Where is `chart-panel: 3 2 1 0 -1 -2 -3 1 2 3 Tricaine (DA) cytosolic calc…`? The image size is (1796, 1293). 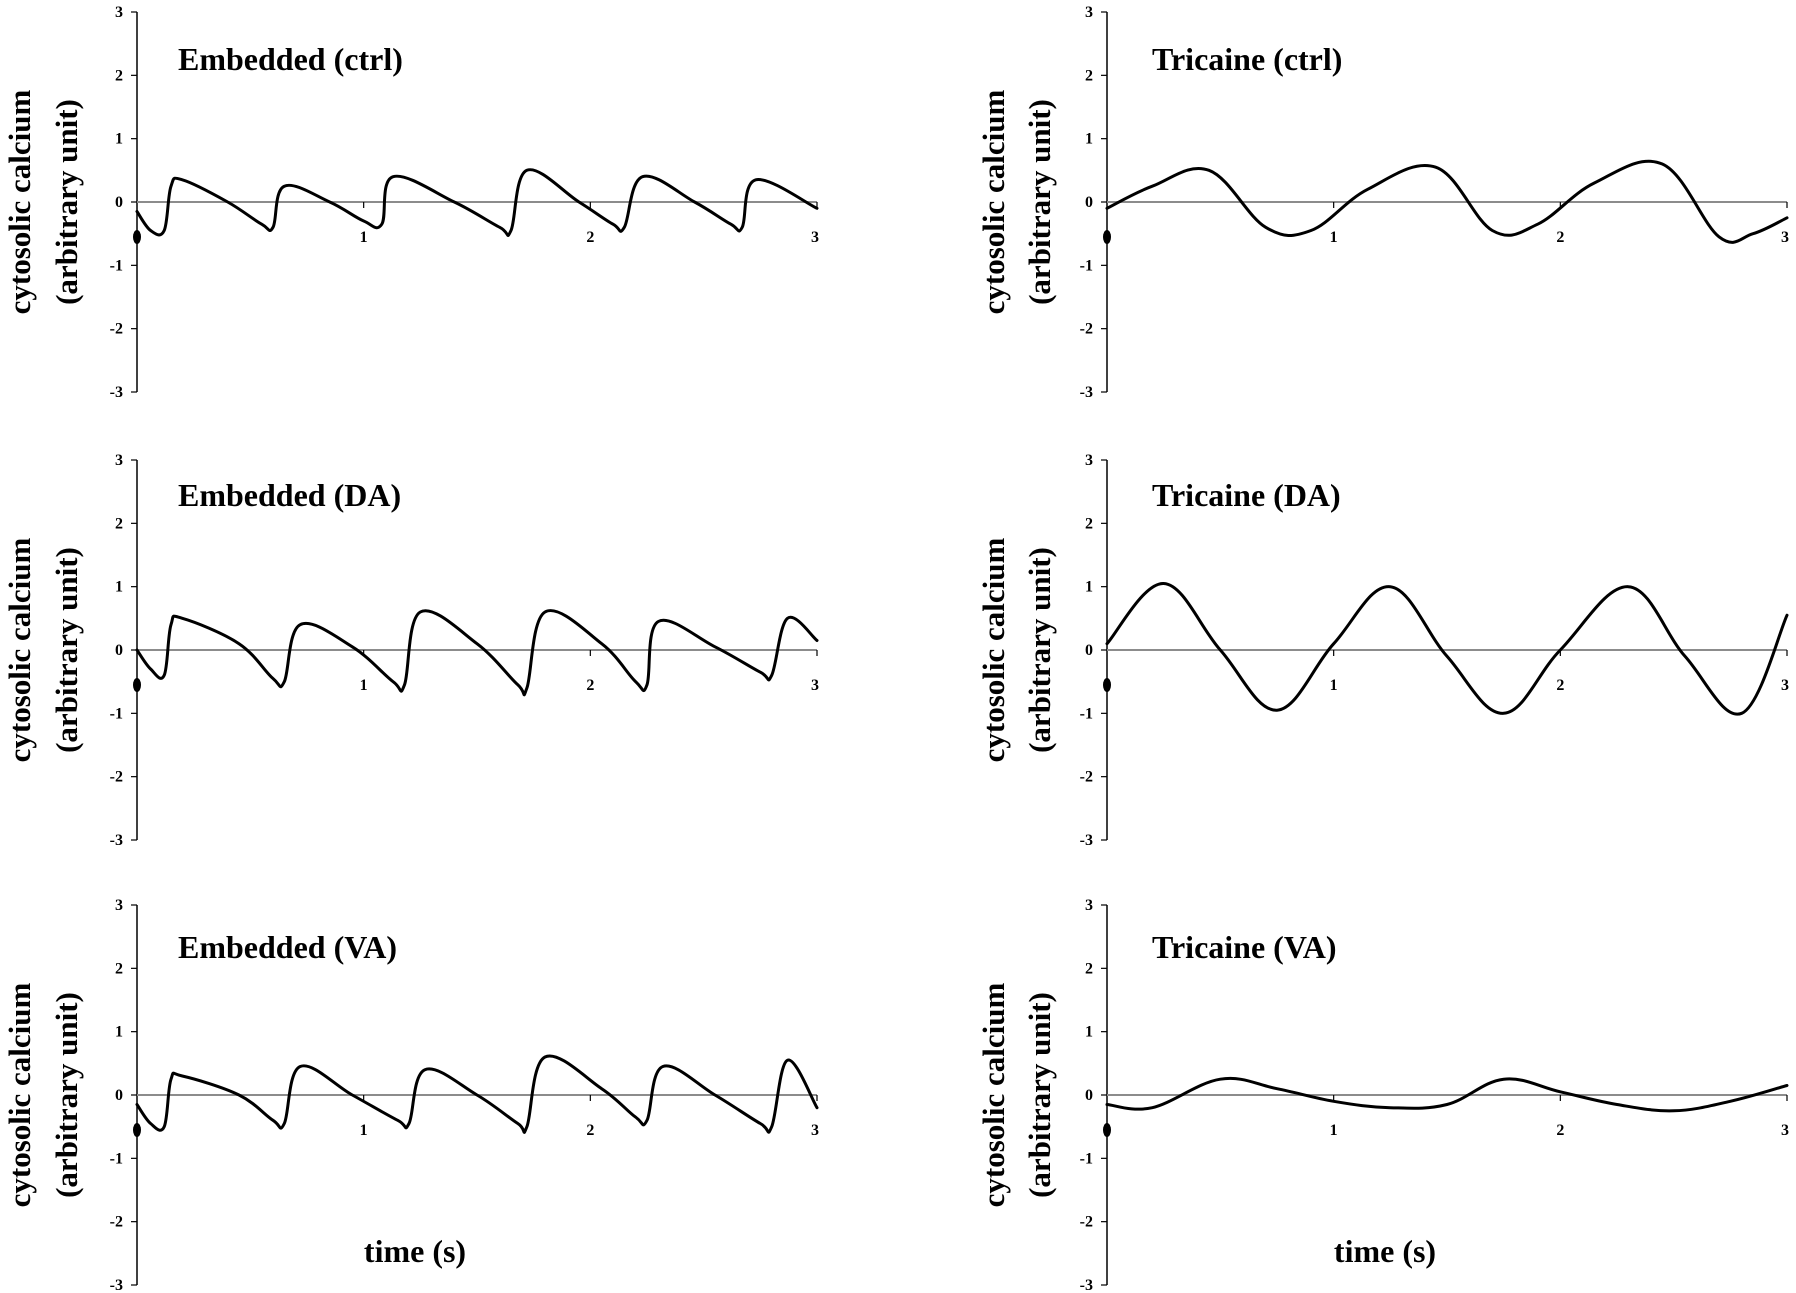 chart-panel: 3 2 1 0 -1 -2 -3 1 2 3 Tricaine (DA) cytosolic calc… is located at coordinates (1382, 650).